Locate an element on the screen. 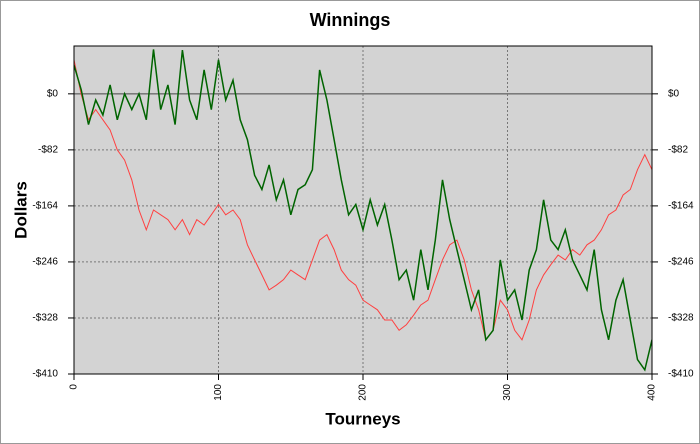  chart-title: Winnings is located at coordinates (350, 20).